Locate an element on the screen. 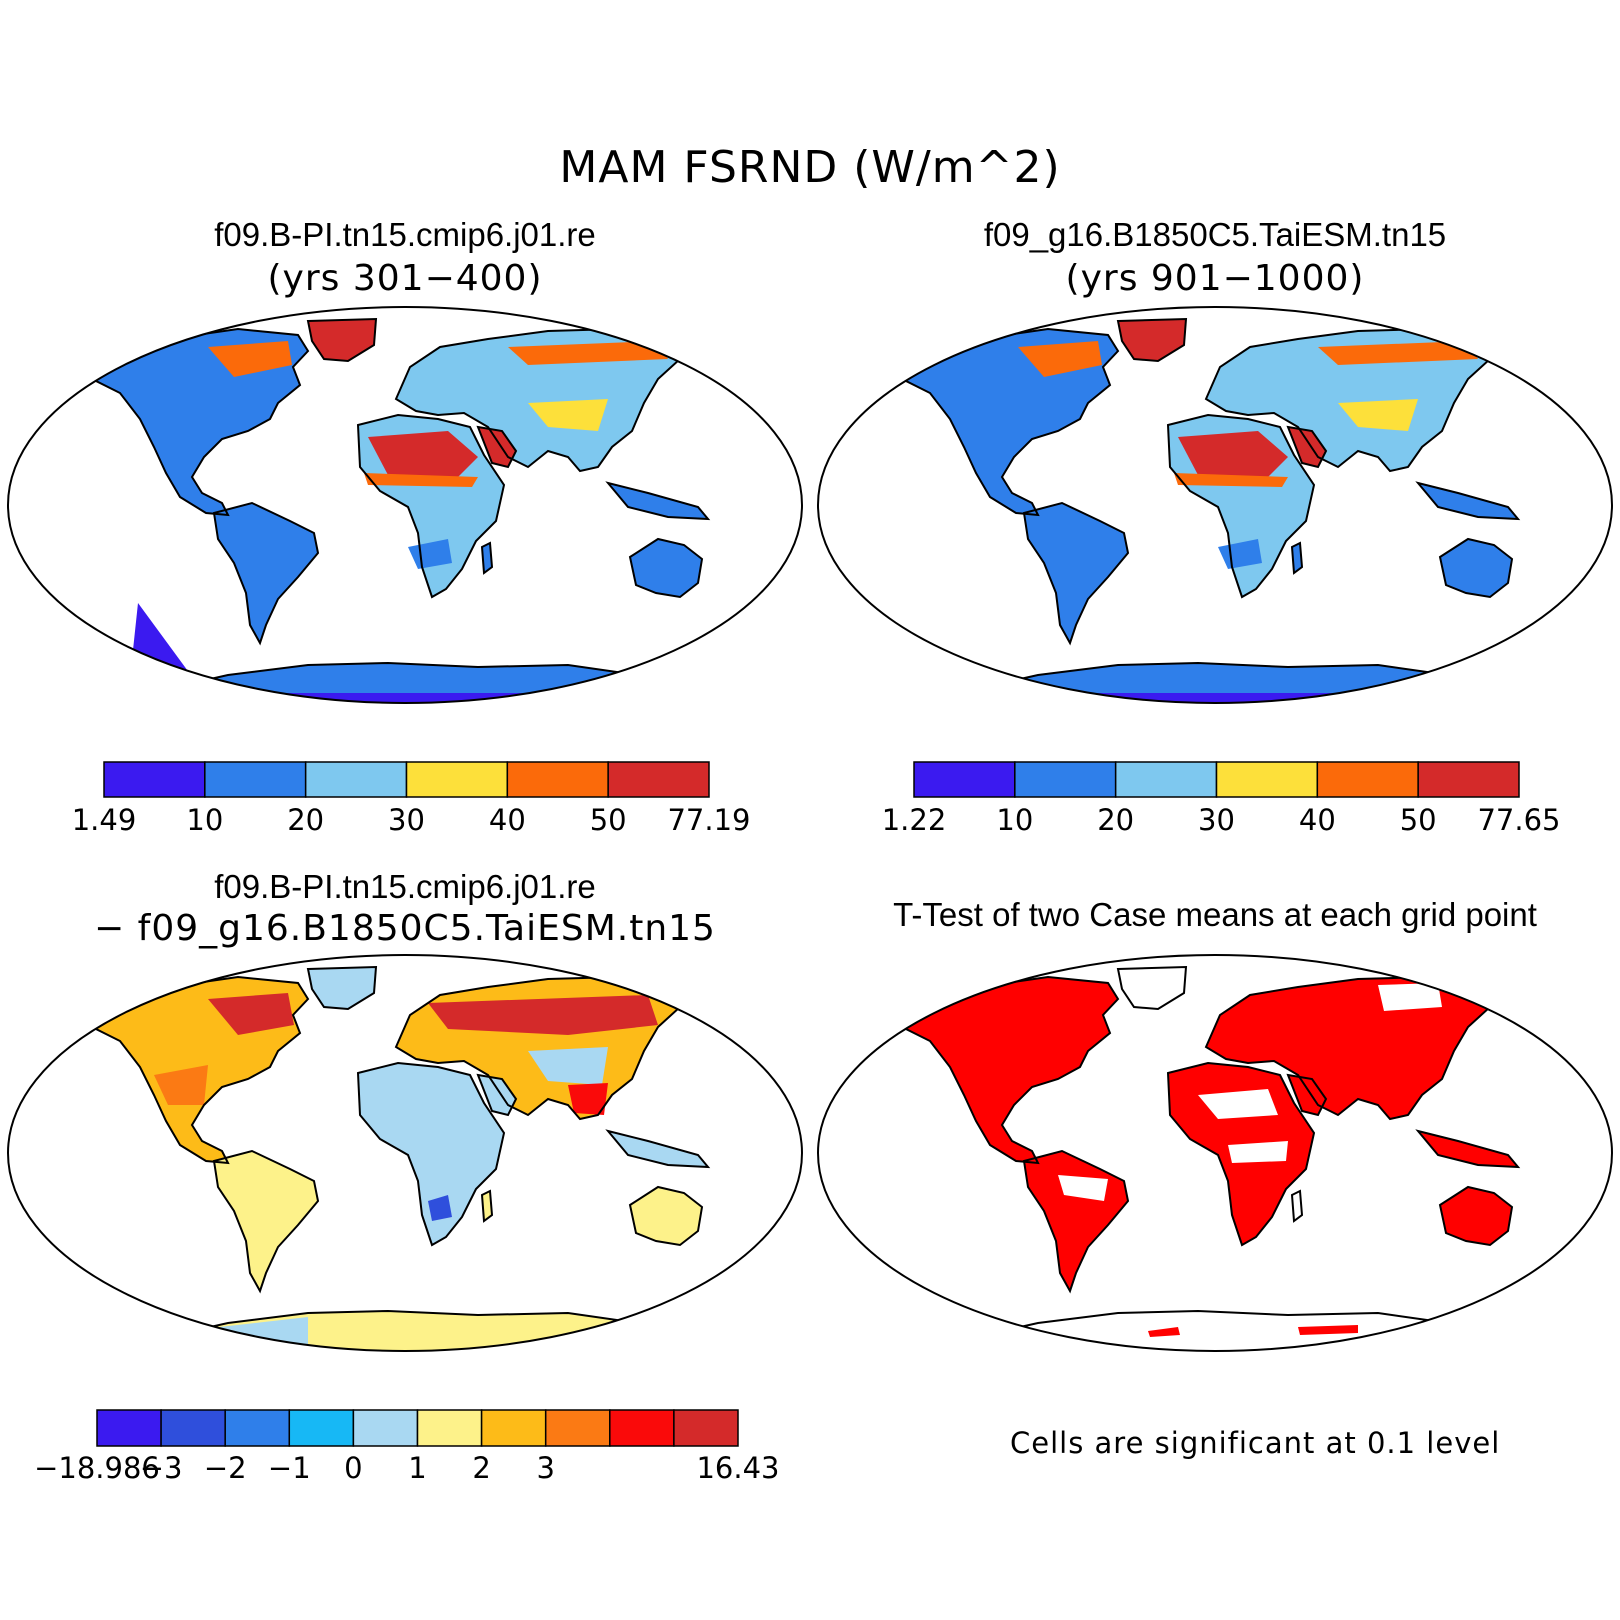 The width and height of the screenshot is (1620, 1620). continent-africa is located at coordinates (431, 1154).